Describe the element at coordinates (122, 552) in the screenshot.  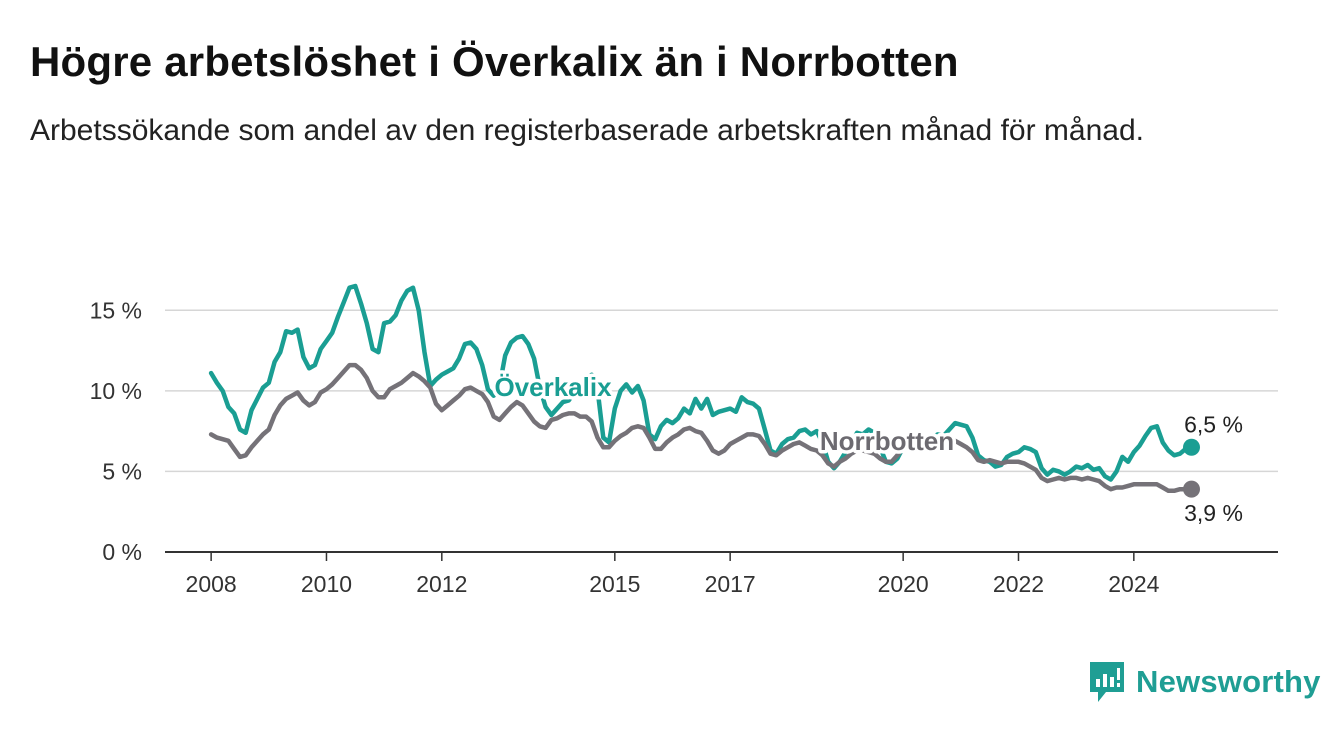
I see `y-tick-label: 0 %` at that location.